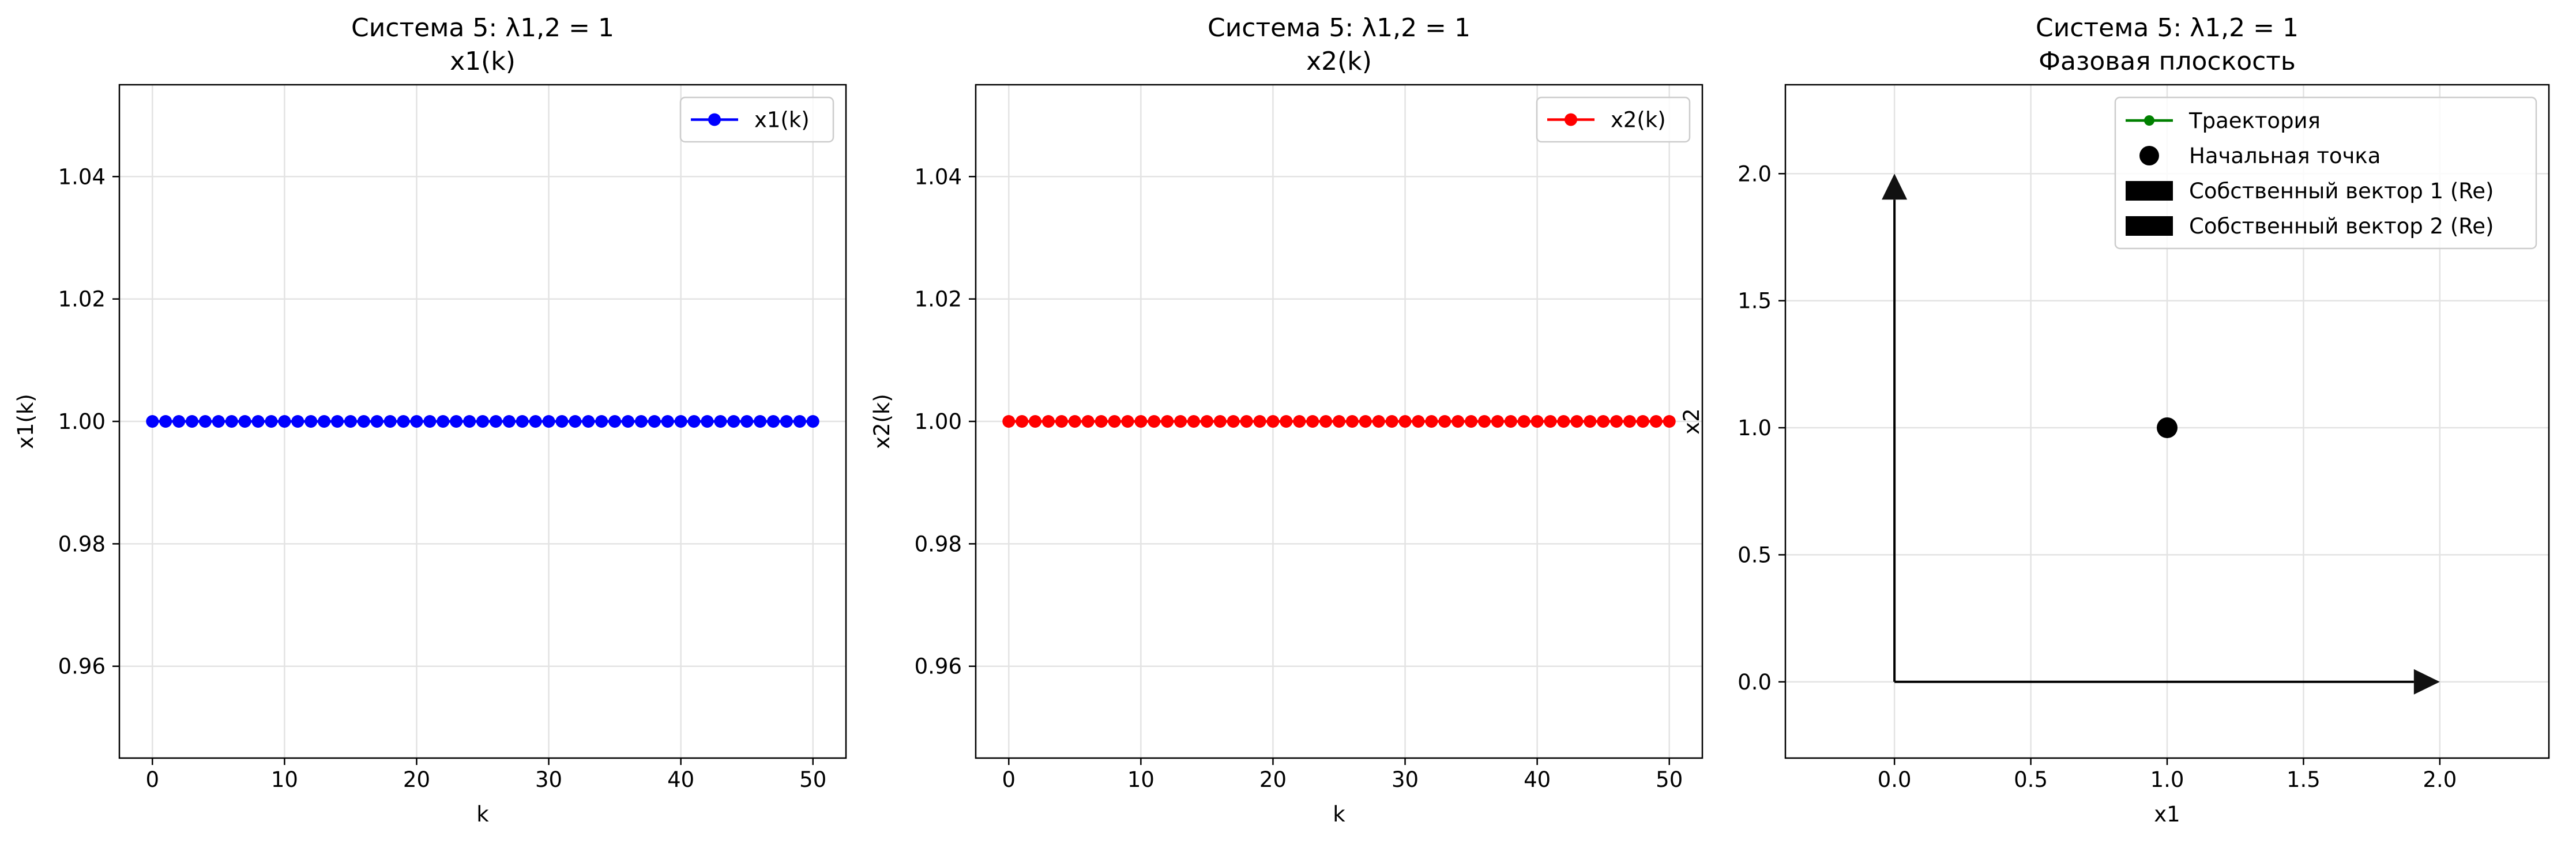  Describe the element at coordinates (483, 62) in the screenshot. I see `chart-subtitle: x1(k)` at that location.